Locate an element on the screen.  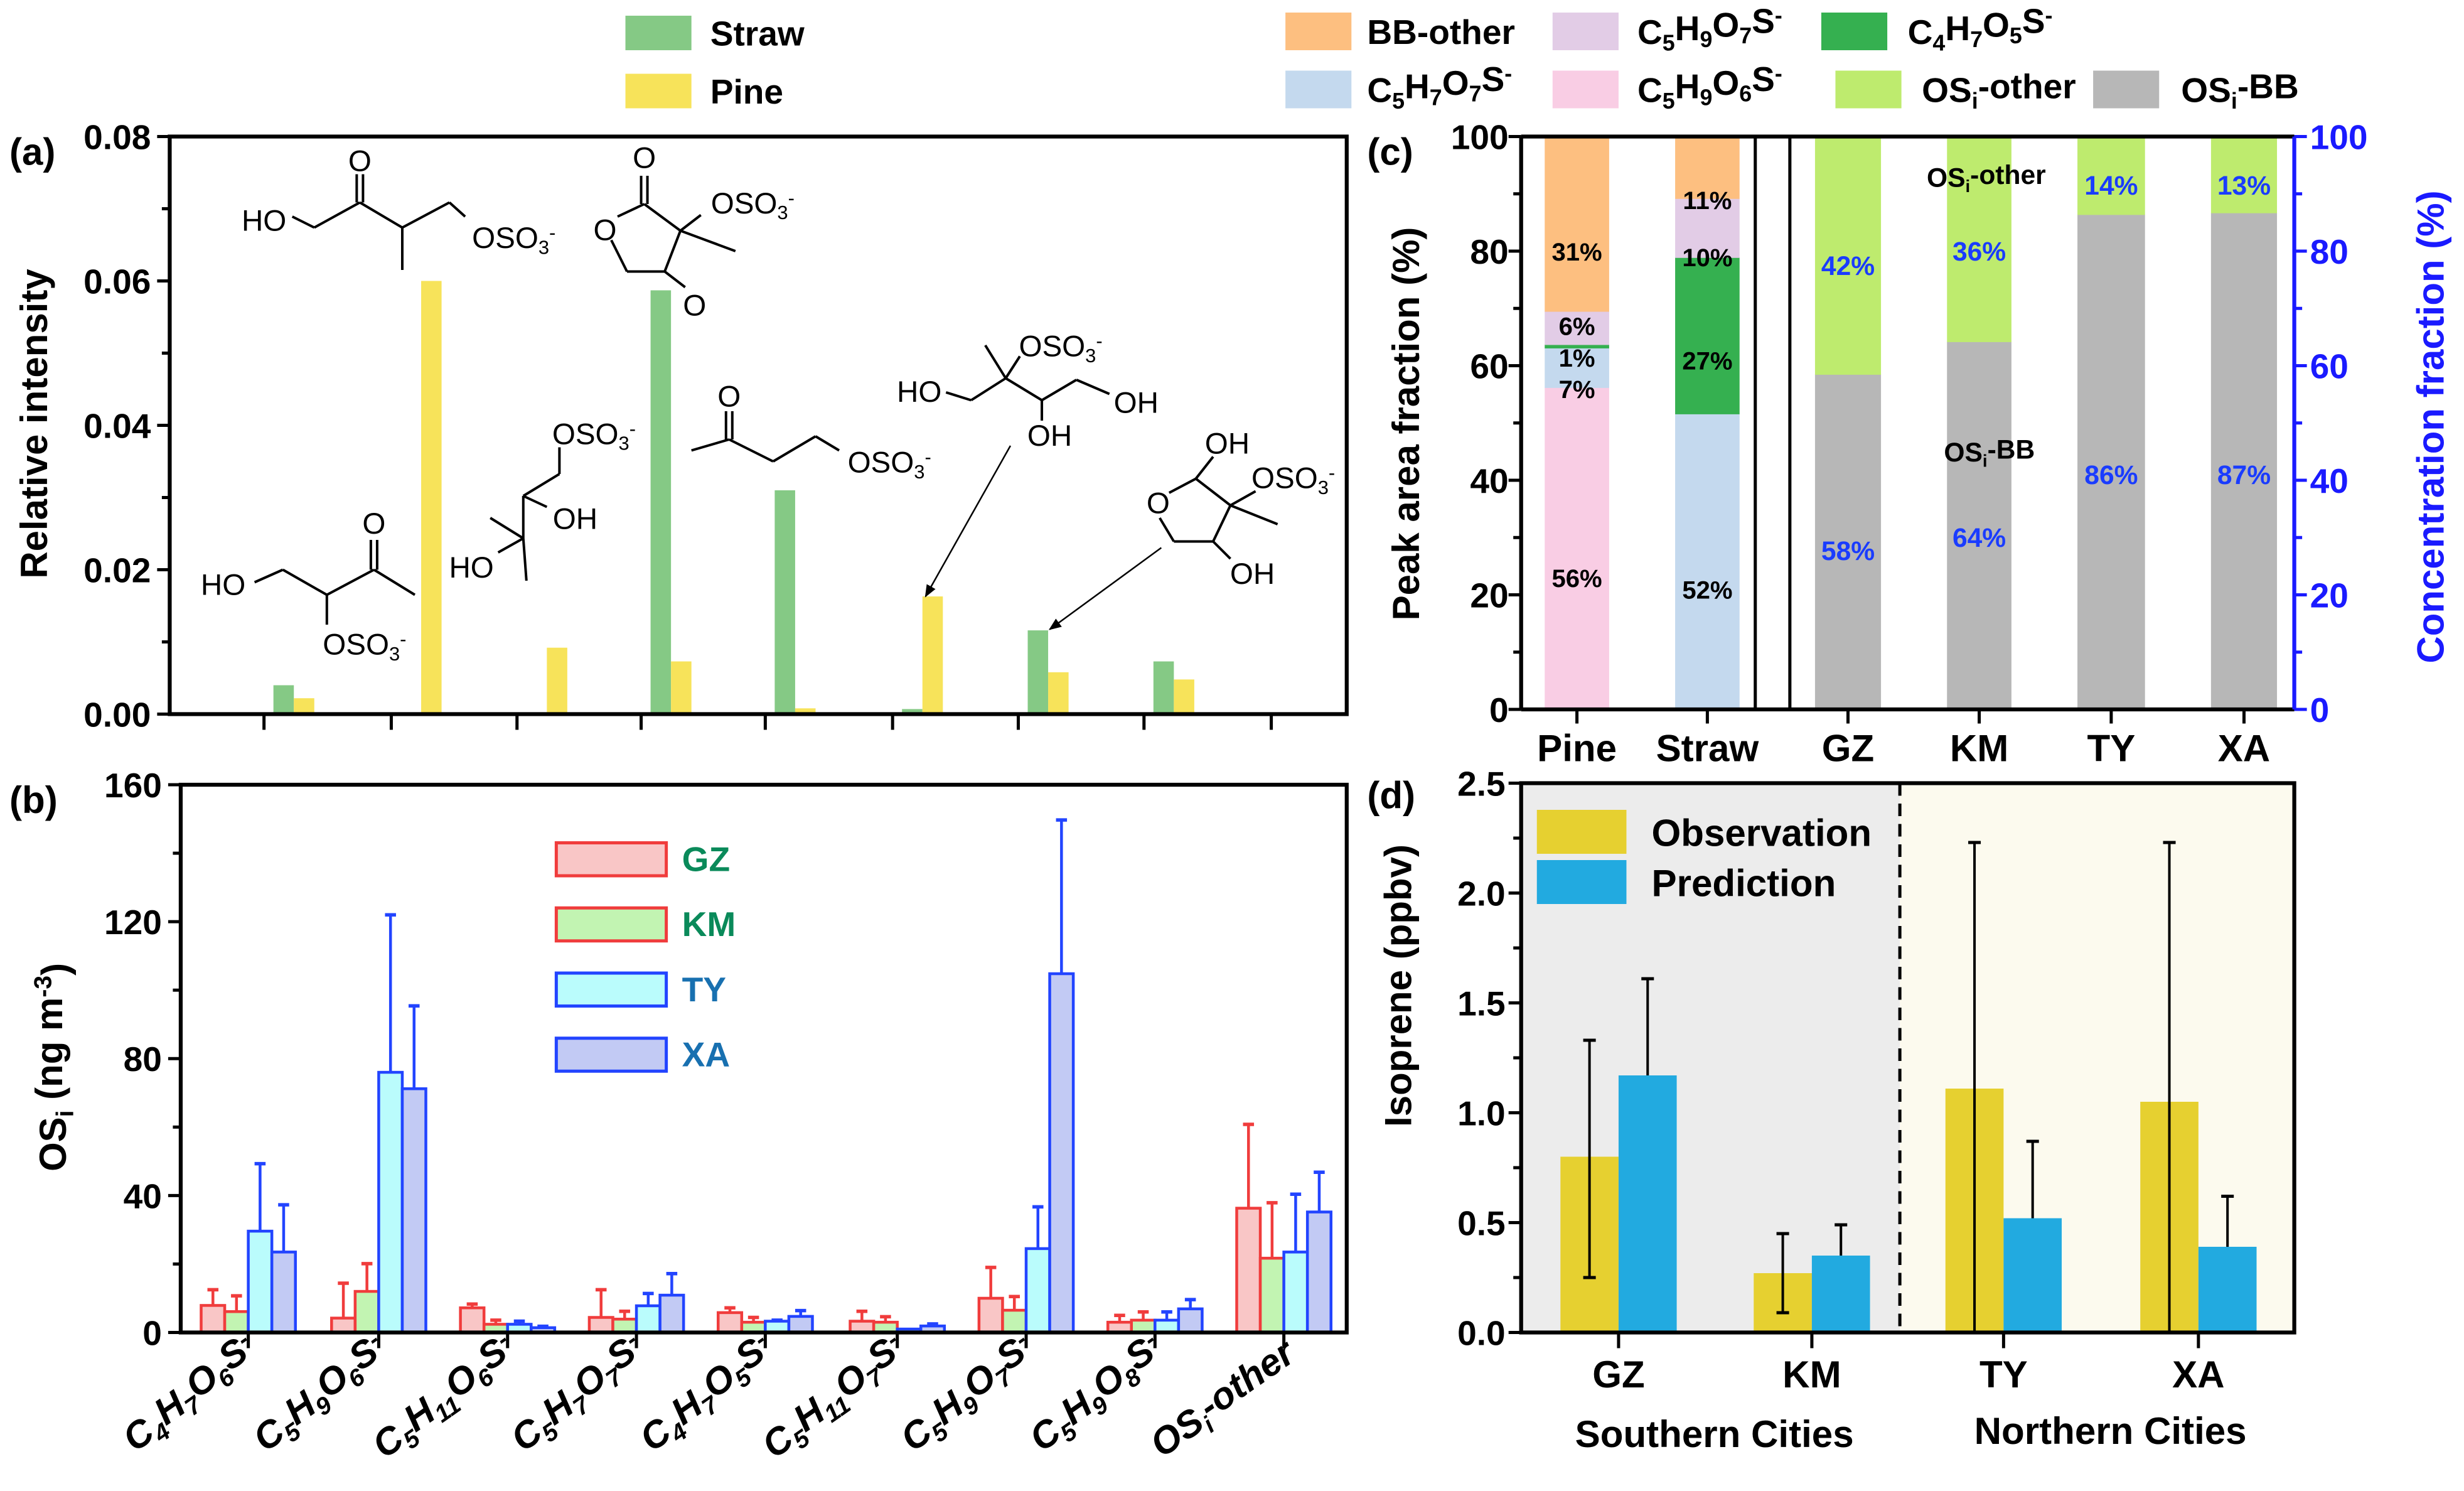
ytick-label-c: 60 is located at coordinates (1489, 367).